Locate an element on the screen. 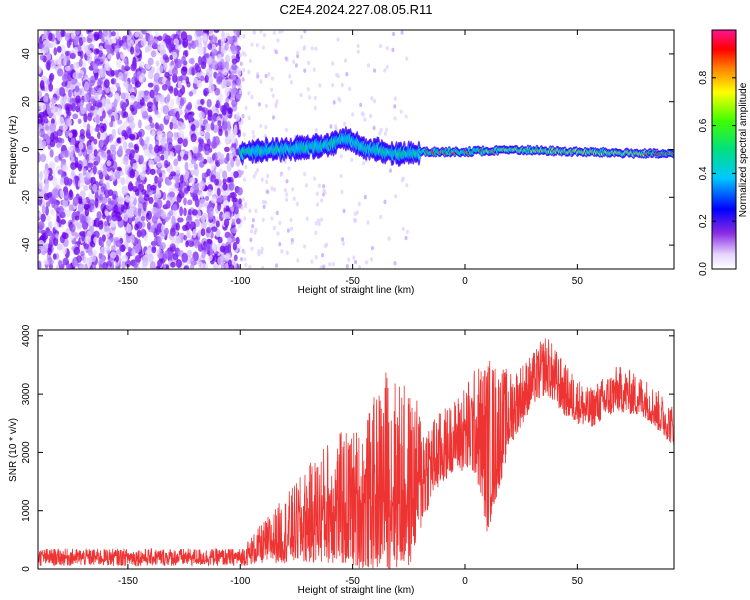 The height and width of the screenshot is (600, 750). colorbar-tick-label: 0.4 is located at coordinates (703, 173).